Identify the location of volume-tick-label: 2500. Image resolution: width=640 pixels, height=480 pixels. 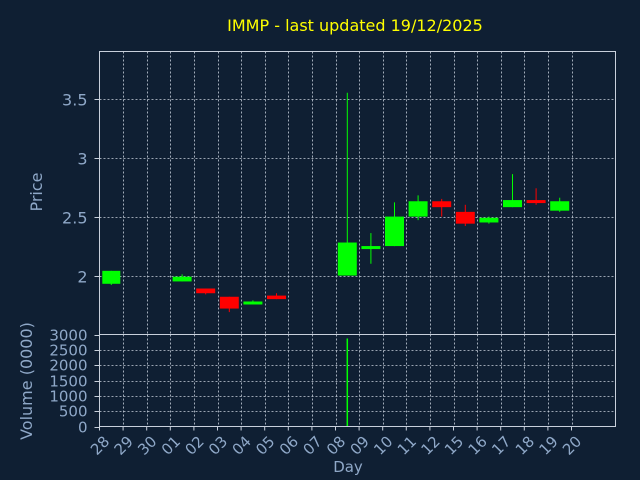
(68, 351).